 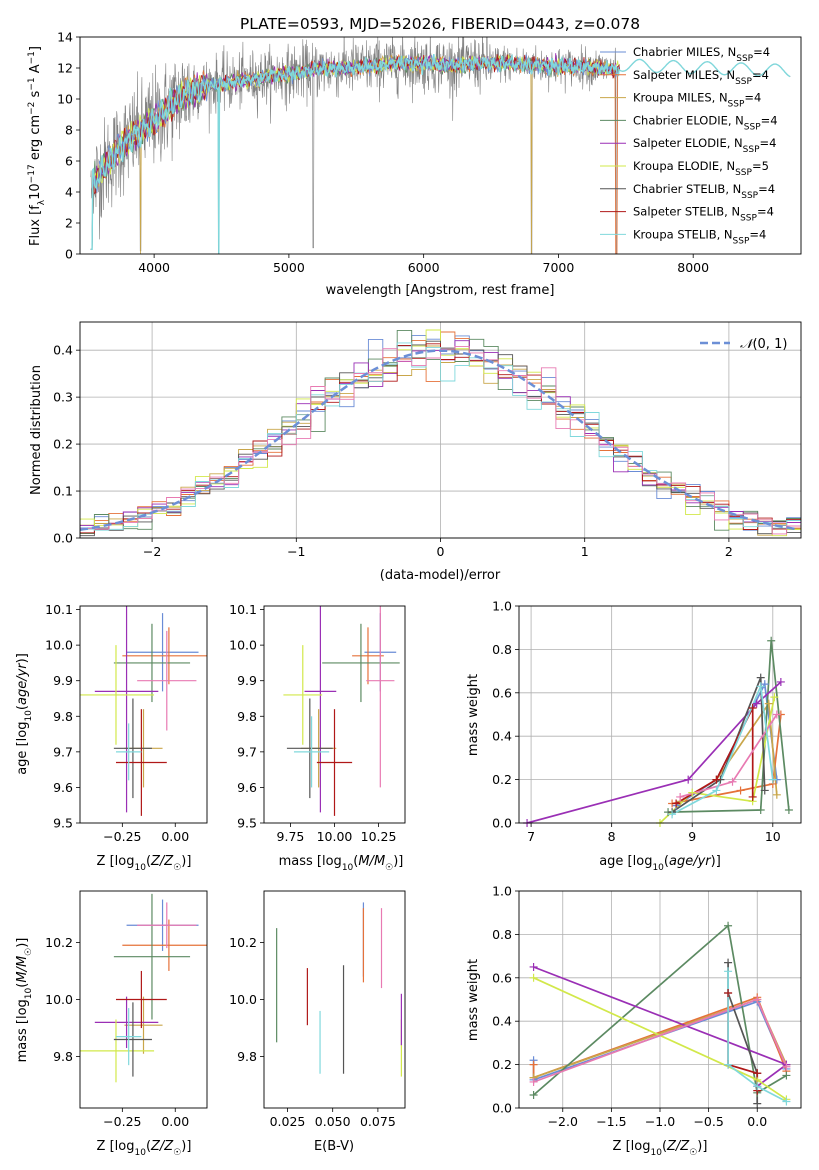 What do you see at coordinates (744, 59) in the screenshot?
I see `legend-label-chabrier_miles-part: SSP` at bounding box center [744, 59].